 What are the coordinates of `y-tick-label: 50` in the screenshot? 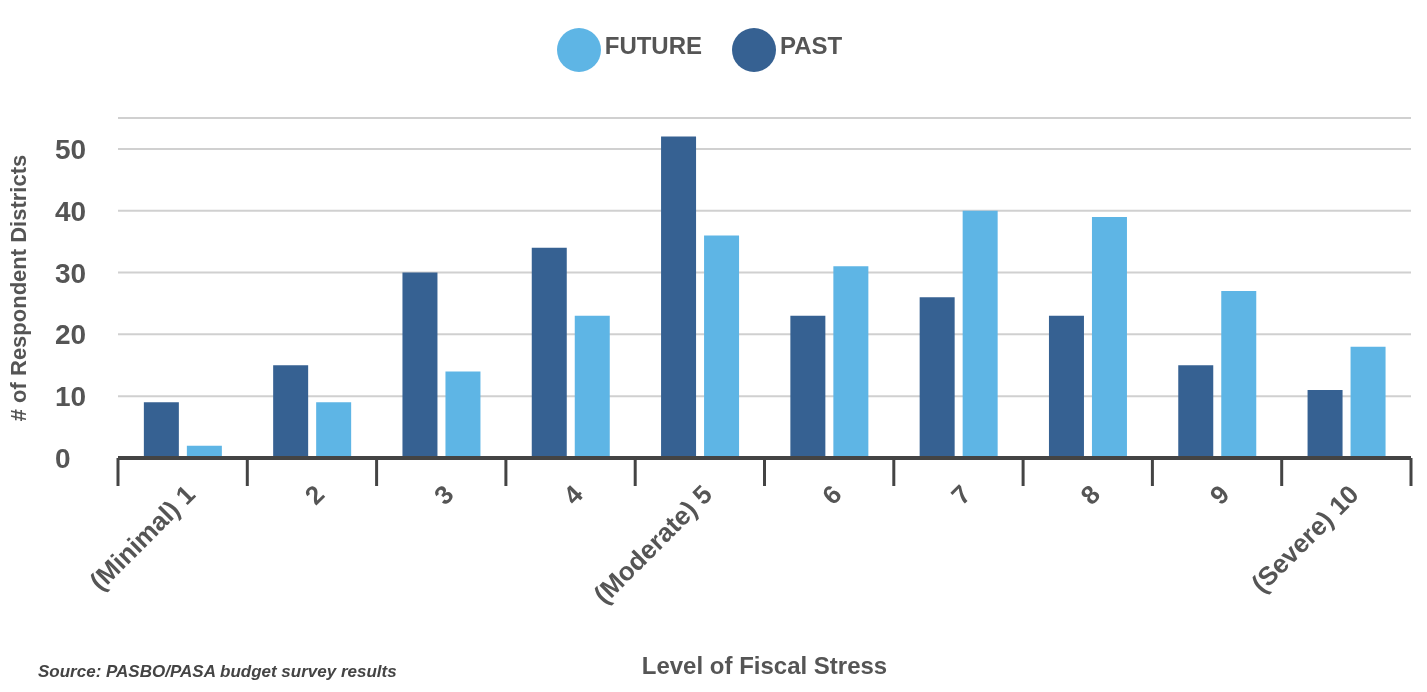 It's located at (71, 149).